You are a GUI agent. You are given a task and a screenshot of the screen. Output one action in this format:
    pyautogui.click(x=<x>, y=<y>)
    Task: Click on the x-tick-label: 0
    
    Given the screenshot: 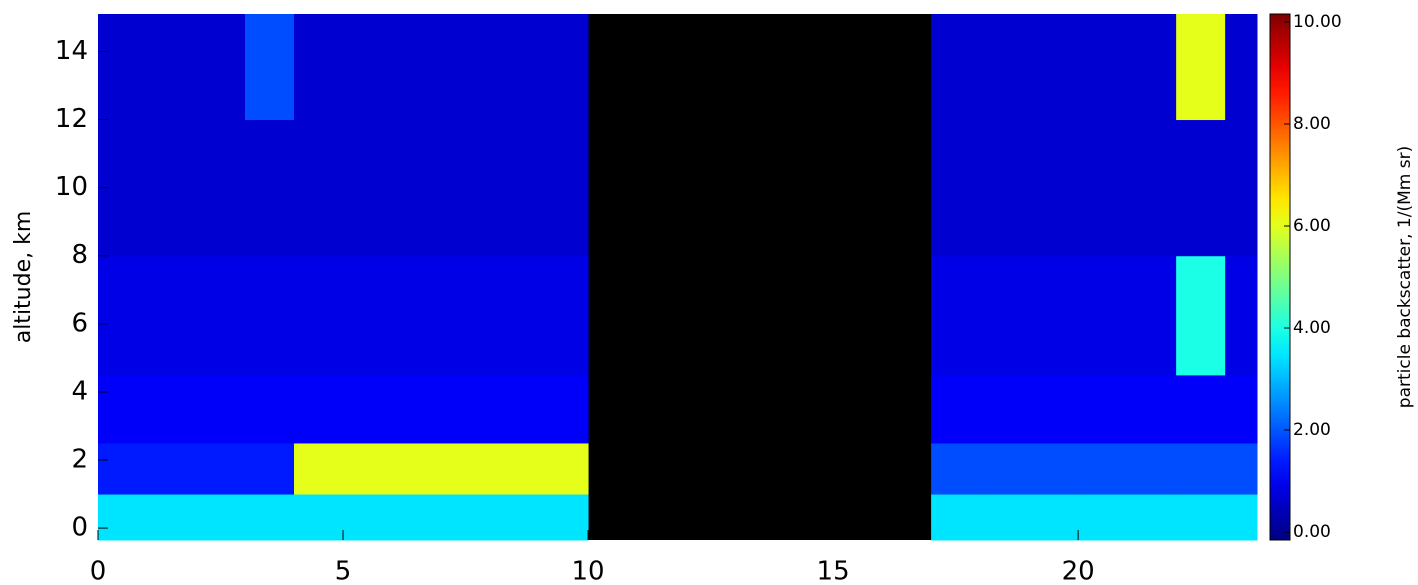 What is the action you would take?
    pyautogui.click(x=98, y=571)
    